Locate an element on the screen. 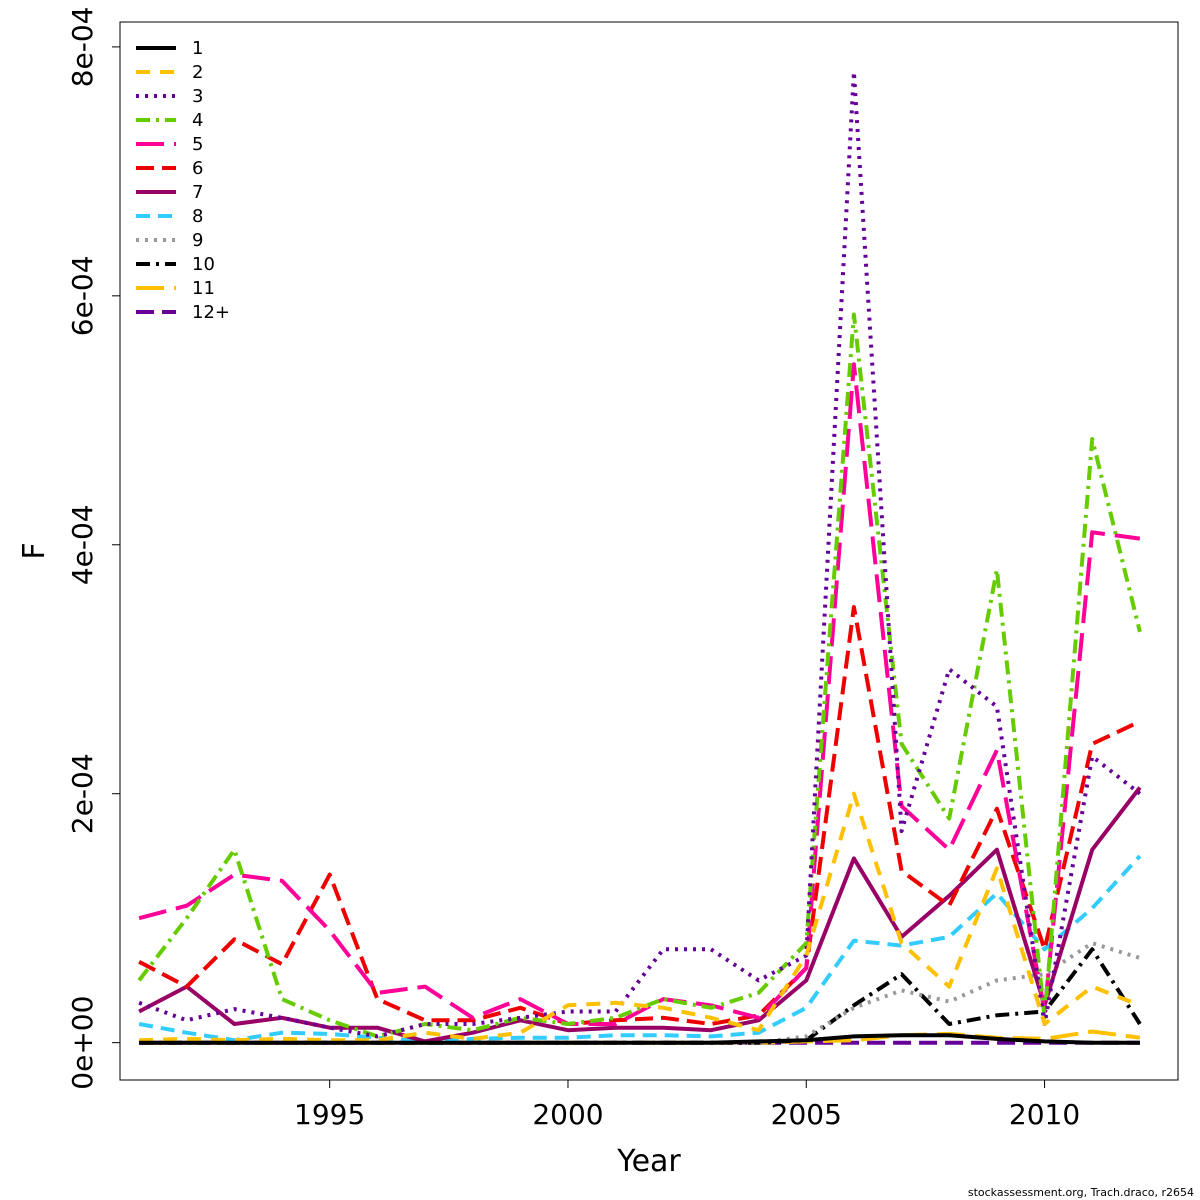 The width and height of the screenshot is (1200, 1200). legend-label-age-8: 8 is located at coordinates (197, 216).